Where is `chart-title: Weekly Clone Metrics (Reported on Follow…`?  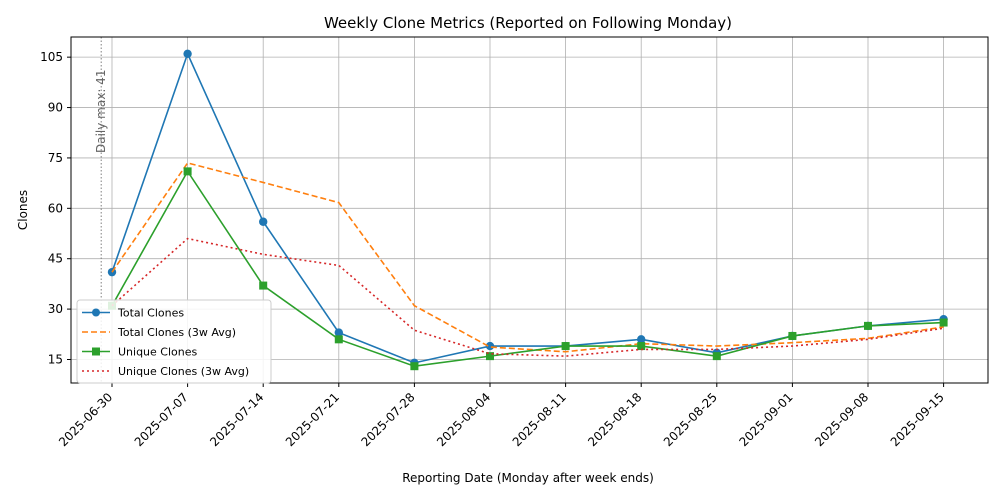
chart-title: Weekly Clone Metrics (Reported on Follow… is located at coordinates (528, 23).